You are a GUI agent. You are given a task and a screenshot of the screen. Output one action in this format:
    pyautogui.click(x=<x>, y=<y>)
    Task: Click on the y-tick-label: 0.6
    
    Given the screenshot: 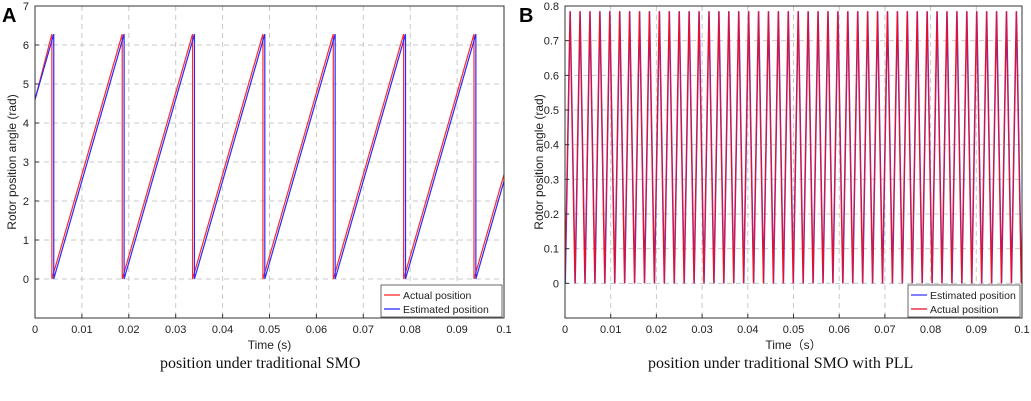 What is the action you would take?
    pyautogui.click(x=551, y=76)
    